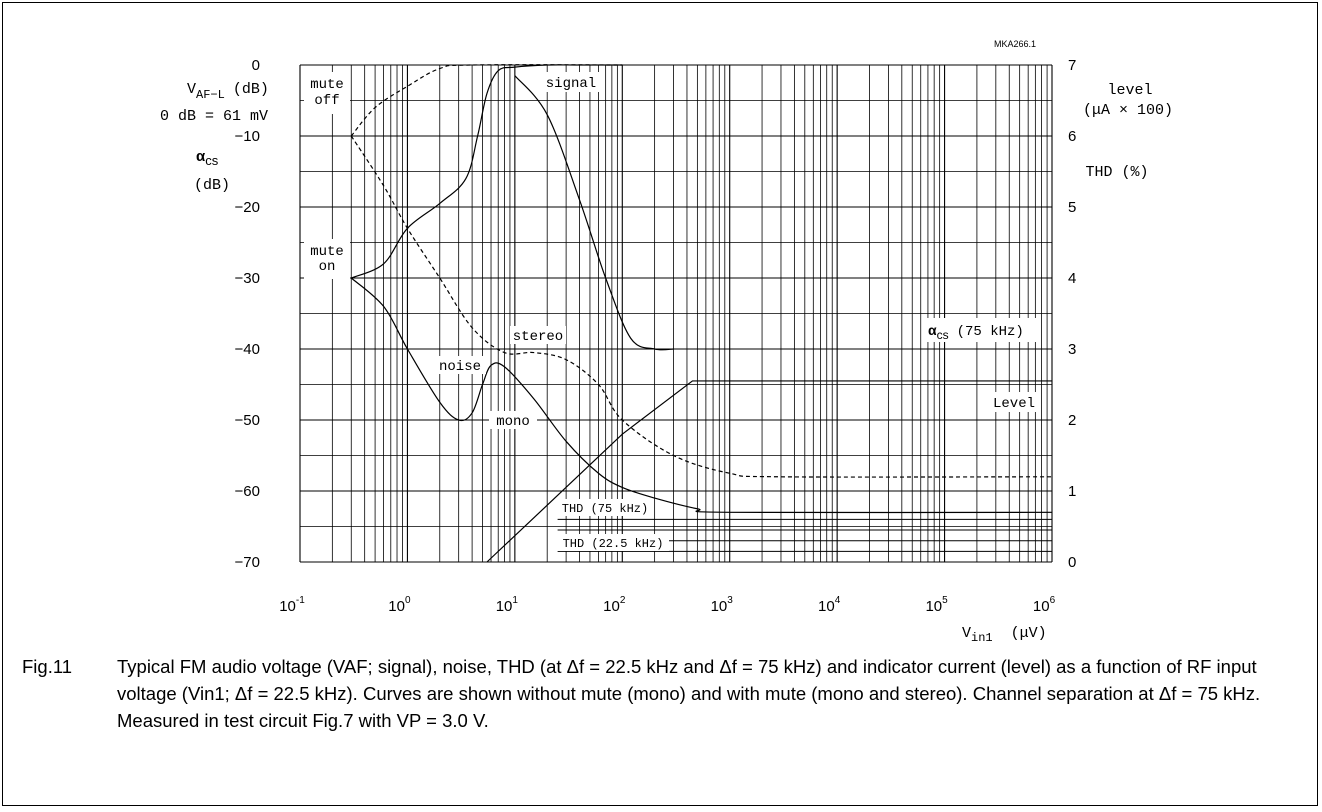 The image size is (1322, 812). I want to click on vaf-main: V, so click(191, 89).